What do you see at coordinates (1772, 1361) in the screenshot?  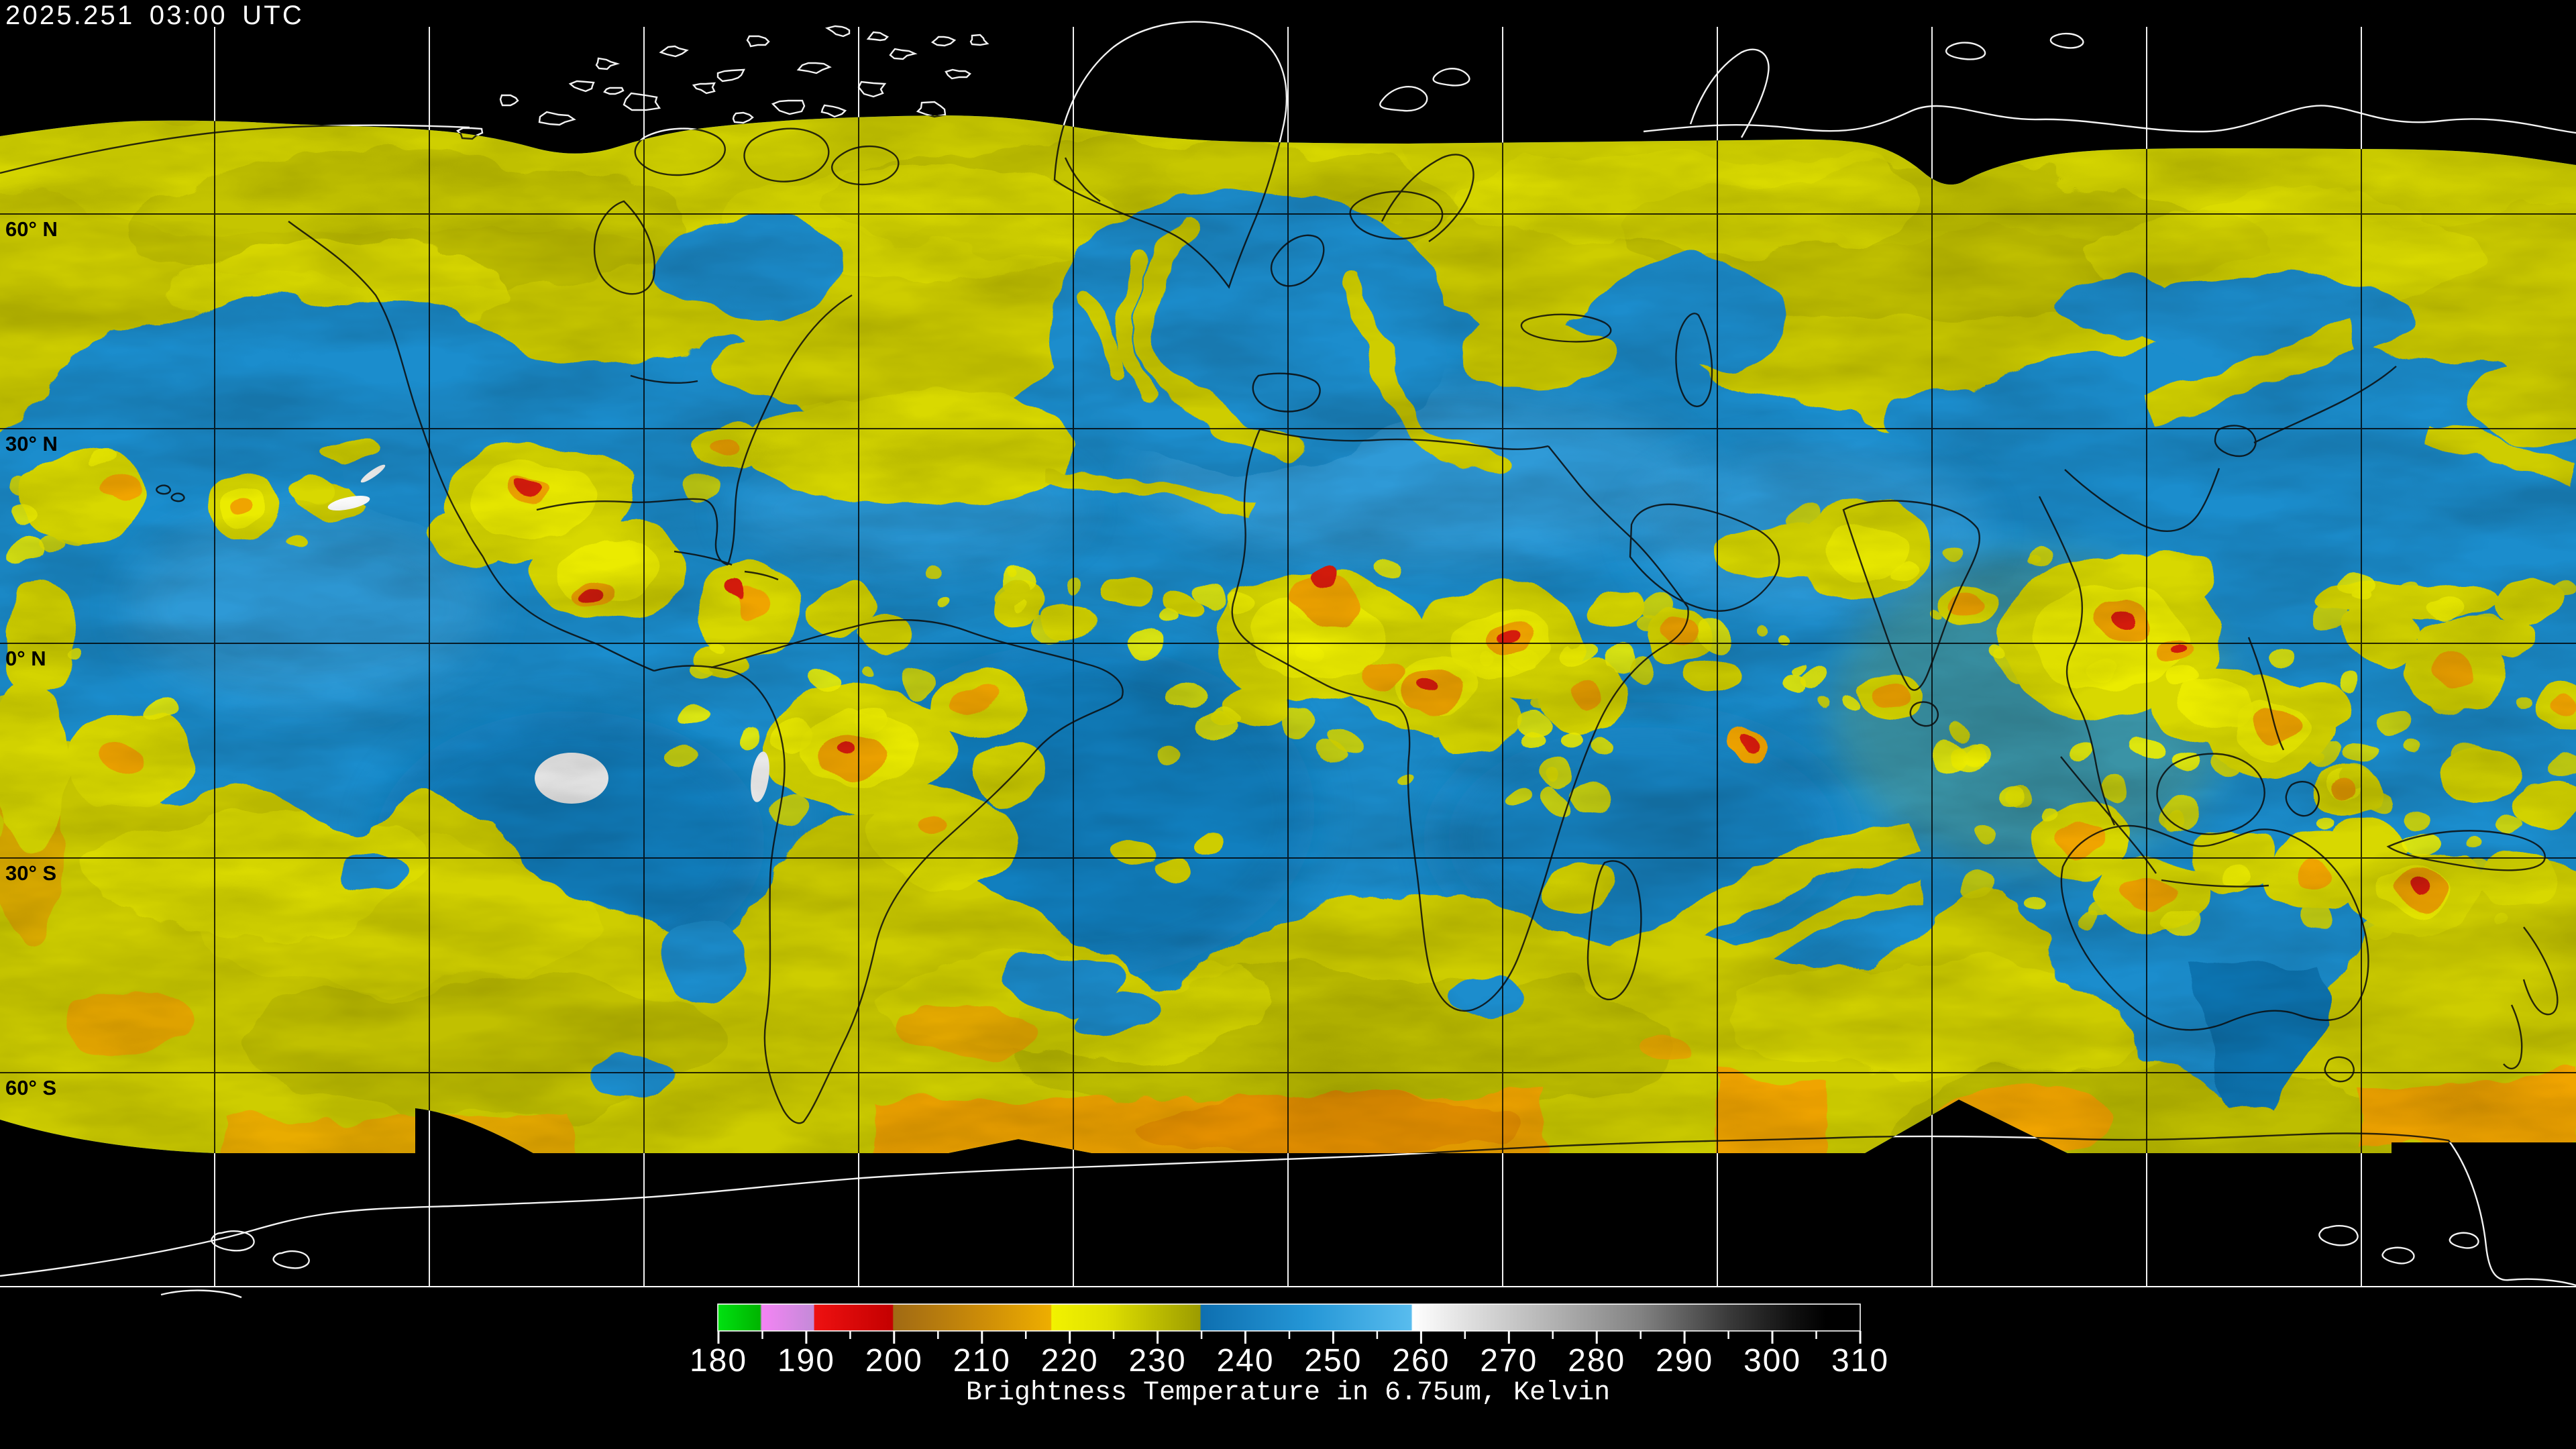 I see `svg-text: 300` at bounding box center [1772, 1361].